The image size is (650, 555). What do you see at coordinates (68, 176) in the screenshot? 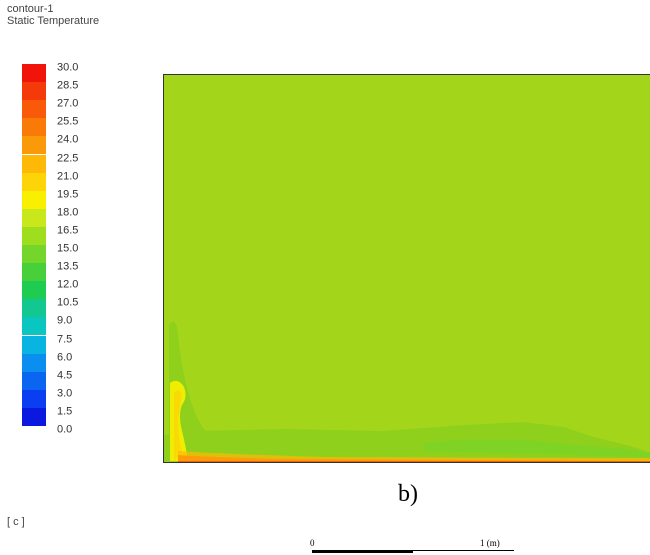
I see `legend-tick-label: 21.0` at bounding box center [68, 176].